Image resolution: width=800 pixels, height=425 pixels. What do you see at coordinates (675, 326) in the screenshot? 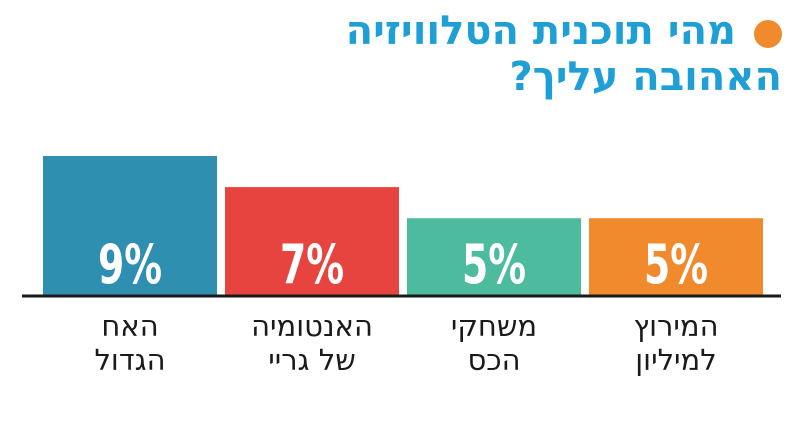
I see `category-label-4-line-1: המירוץ` at bounding box center [675, 326].